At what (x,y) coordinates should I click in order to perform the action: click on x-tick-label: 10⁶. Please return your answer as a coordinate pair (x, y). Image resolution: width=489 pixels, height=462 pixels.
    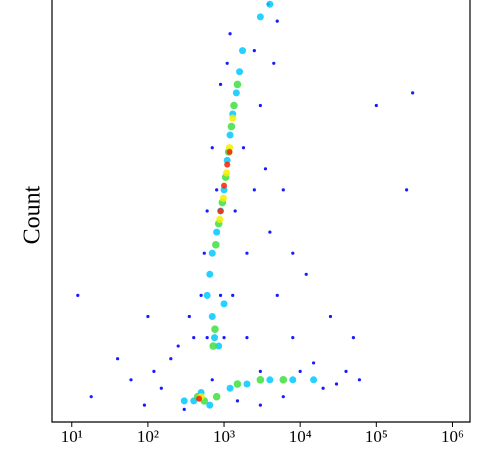
    Looking at the image, I should click on (452, 436).